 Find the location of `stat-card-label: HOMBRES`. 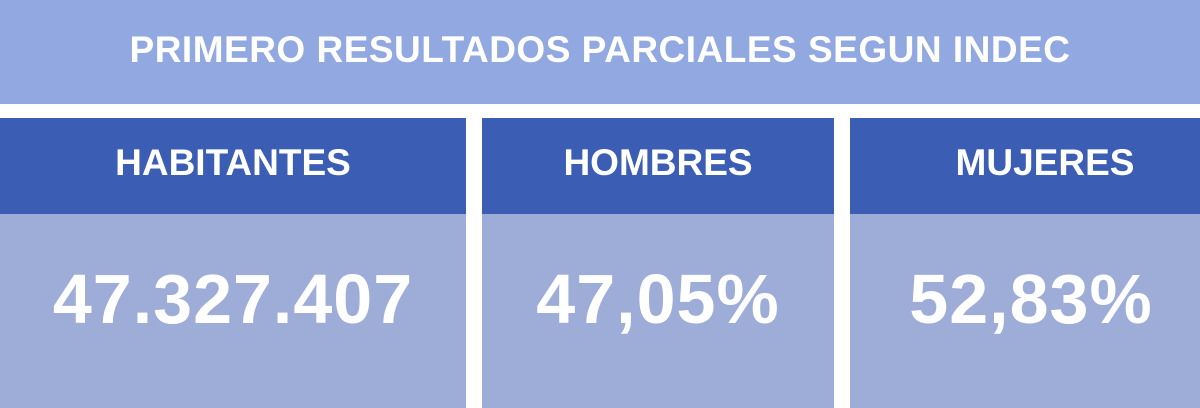

stat-card-label: HOMBRES is located at coordinates (658, 162).